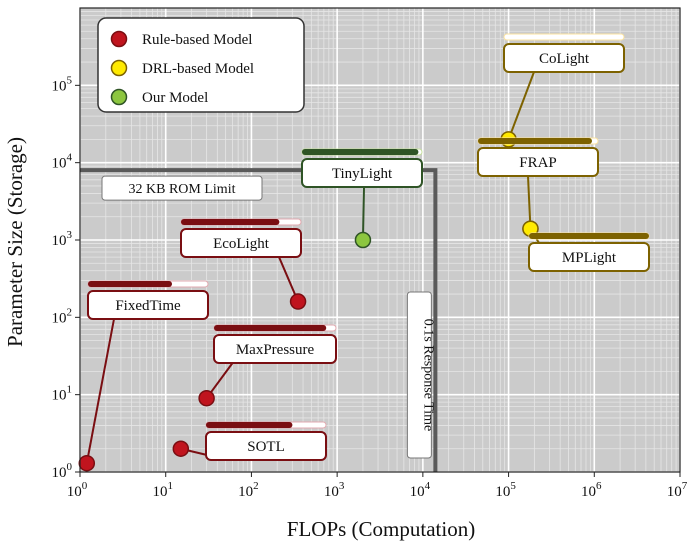 The width and height of the screenshot is (698, 549). What do you see at coordinates (248, 490) in the screenshot?
I see `x-tick-label: 10²` at bounding box center [248, 490].